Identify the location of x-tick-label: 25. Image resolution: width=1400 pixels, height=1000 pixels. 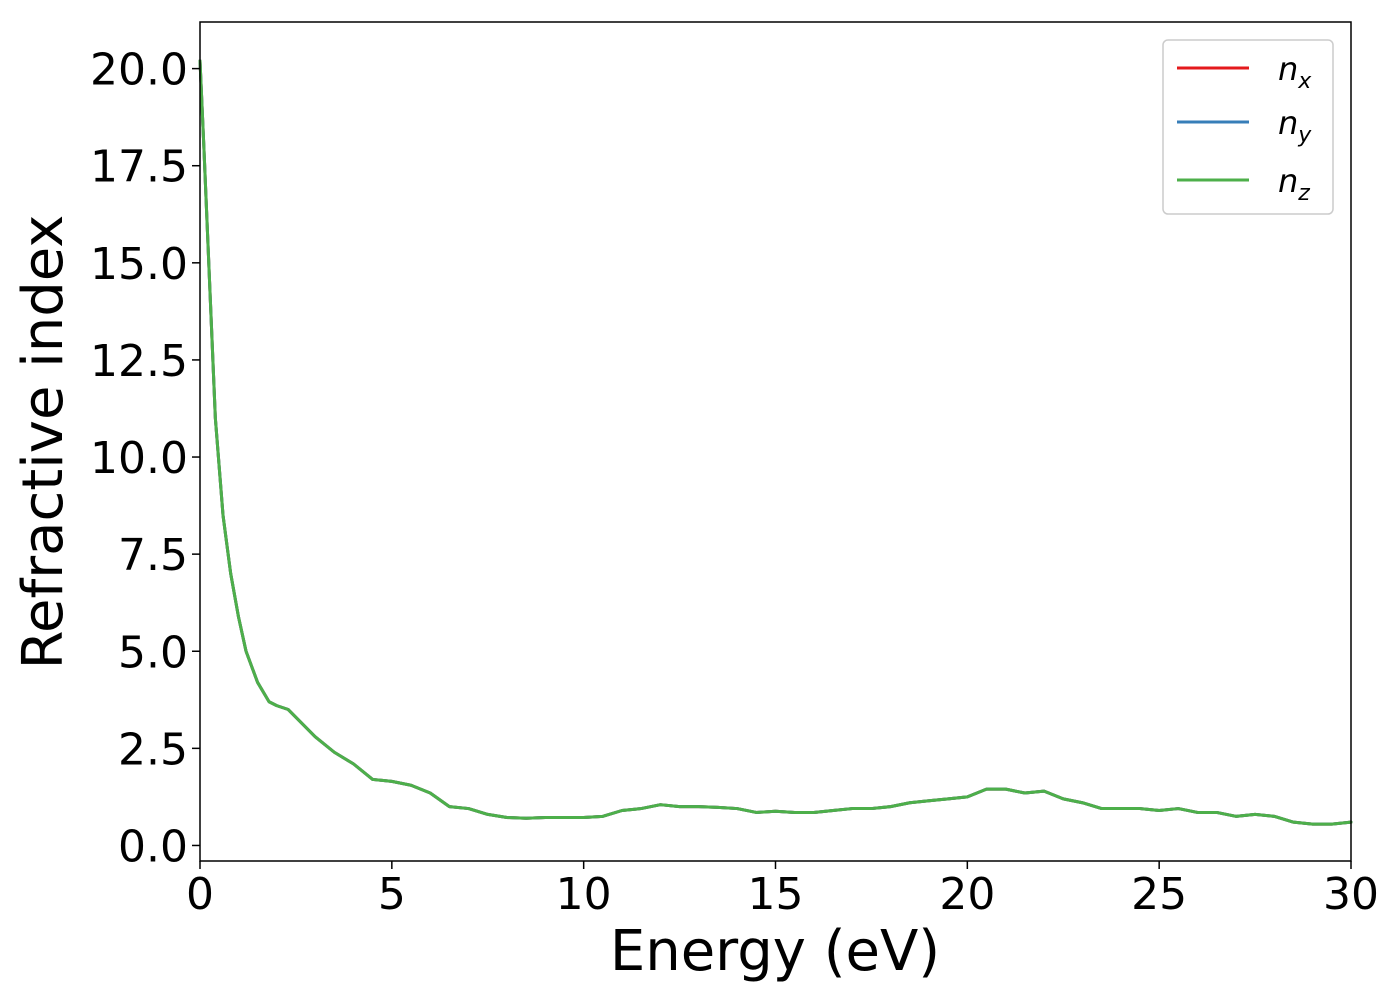
(1159, 894).